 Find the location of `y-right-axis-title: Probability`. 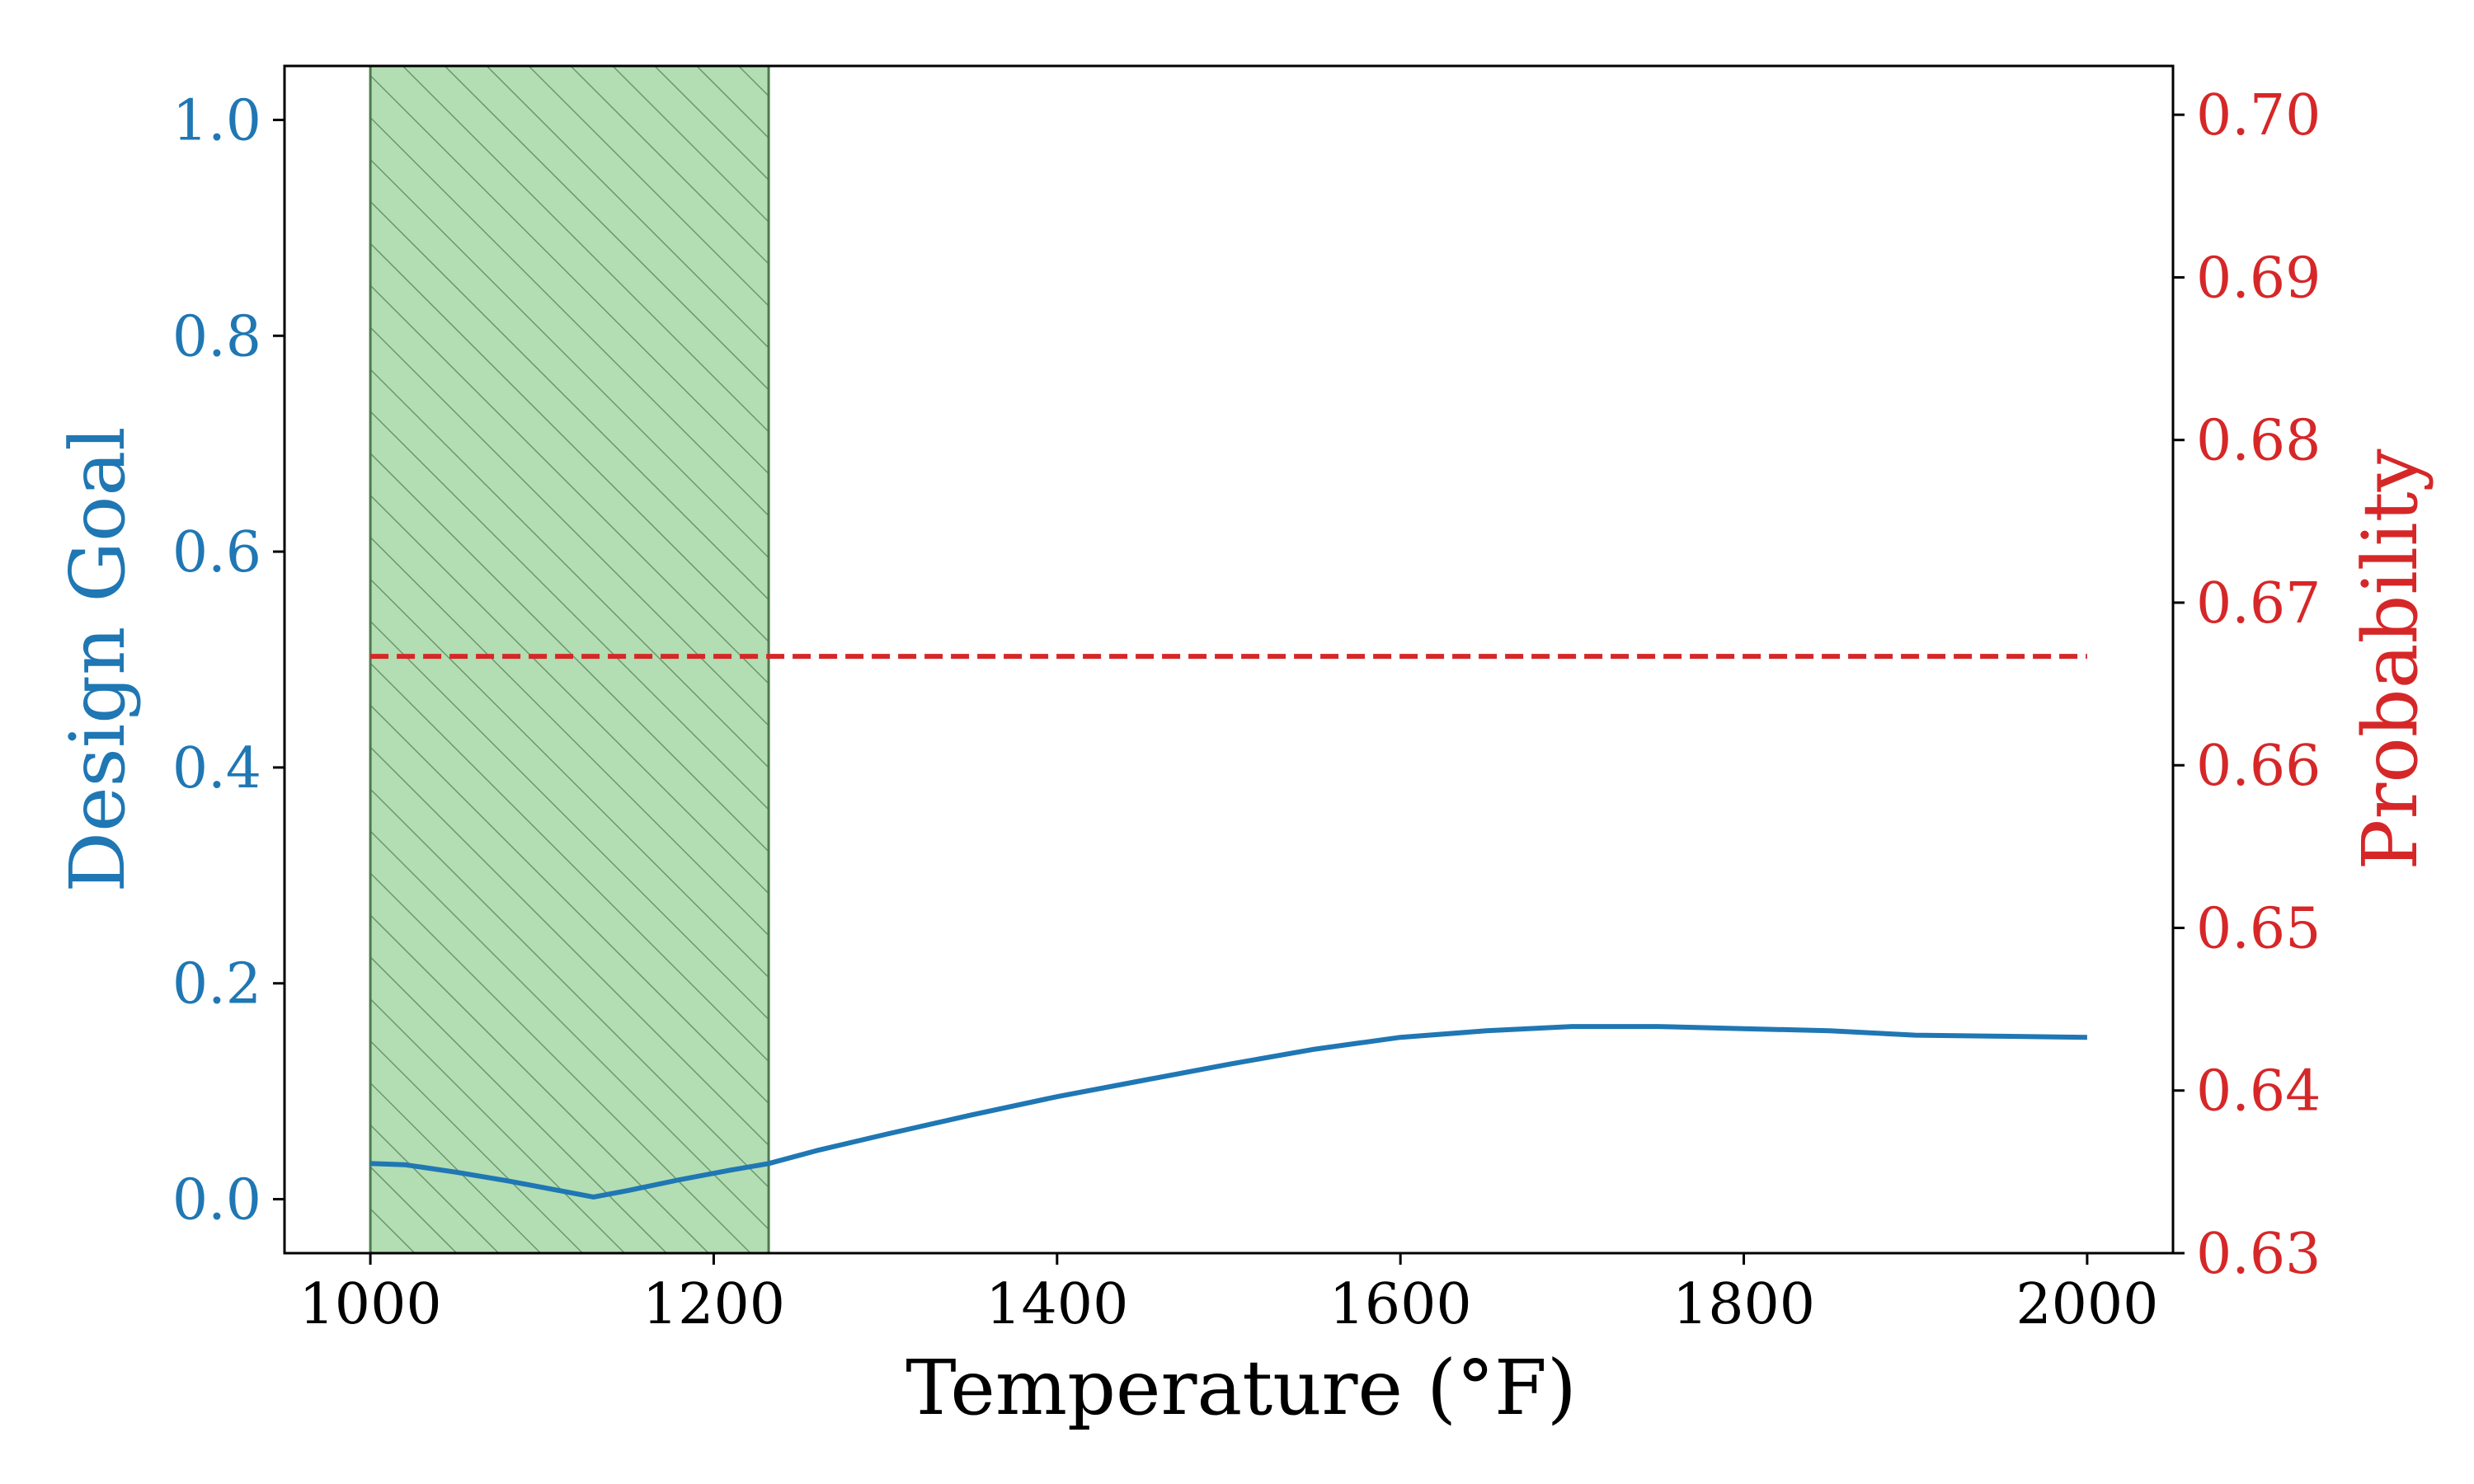

y-right-axis-title: Probability is located at coordinates (2390, 659).